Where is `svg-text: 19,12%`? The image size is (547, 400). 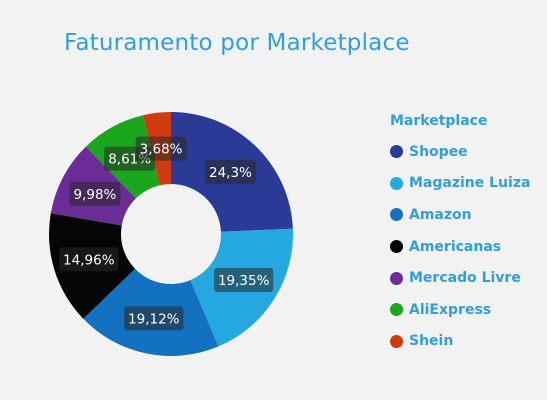 svg-text: 19,12% is located at coordinates (154, 319).